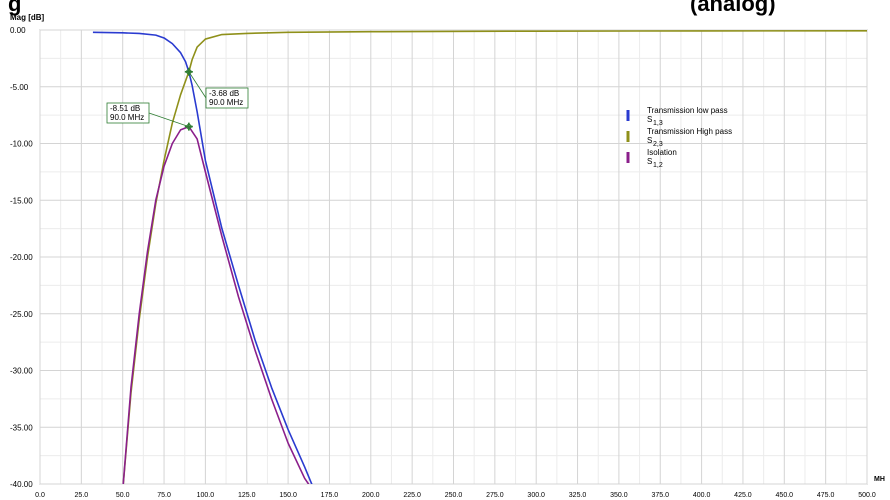  I want to click on chart-title-left: g, so click(15, 8).